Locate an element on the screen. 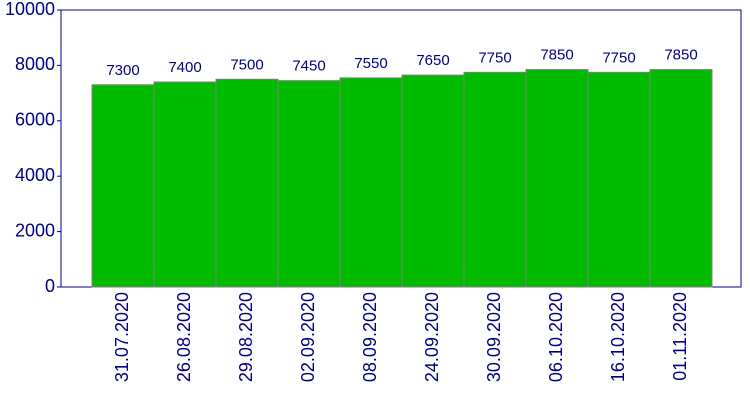 The width and height of the screenshot is (750, 400). value-label: 7500 is located at coordinates (246, 64).